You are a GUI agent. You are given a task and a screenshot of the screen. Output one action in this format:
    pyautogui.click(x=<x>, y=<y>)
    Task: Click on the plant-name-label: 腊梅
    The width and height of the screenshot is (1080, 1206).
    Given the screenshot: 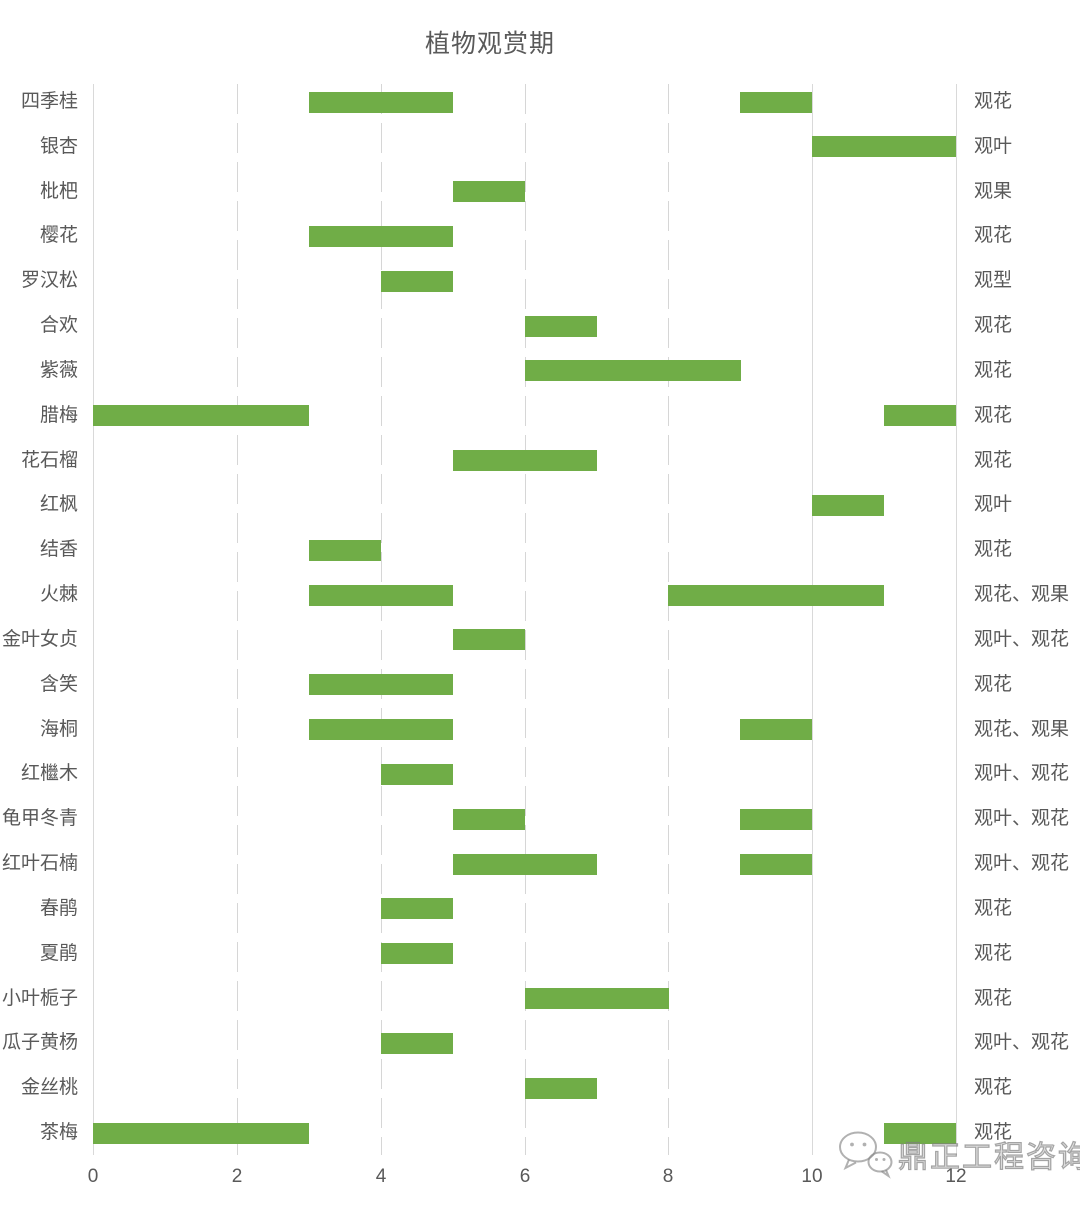 What is the action you would take?
    pyautogui.click(x=58, y=415)
    